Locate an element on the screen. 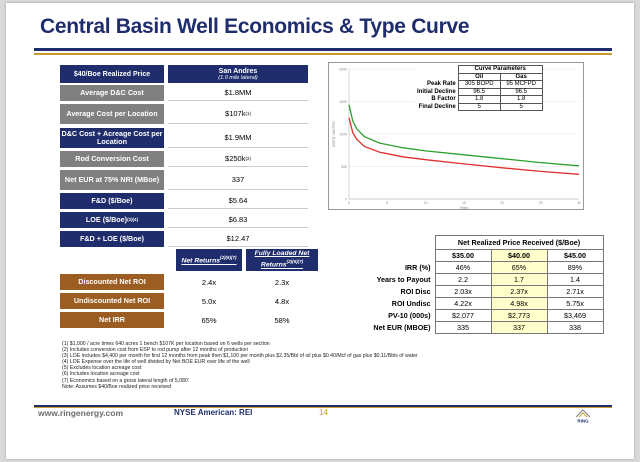 This screenshot has width=640, height=462. table-row: Years to Payout 2.2 1.7 1.4 is located at coordinates (484, 279).